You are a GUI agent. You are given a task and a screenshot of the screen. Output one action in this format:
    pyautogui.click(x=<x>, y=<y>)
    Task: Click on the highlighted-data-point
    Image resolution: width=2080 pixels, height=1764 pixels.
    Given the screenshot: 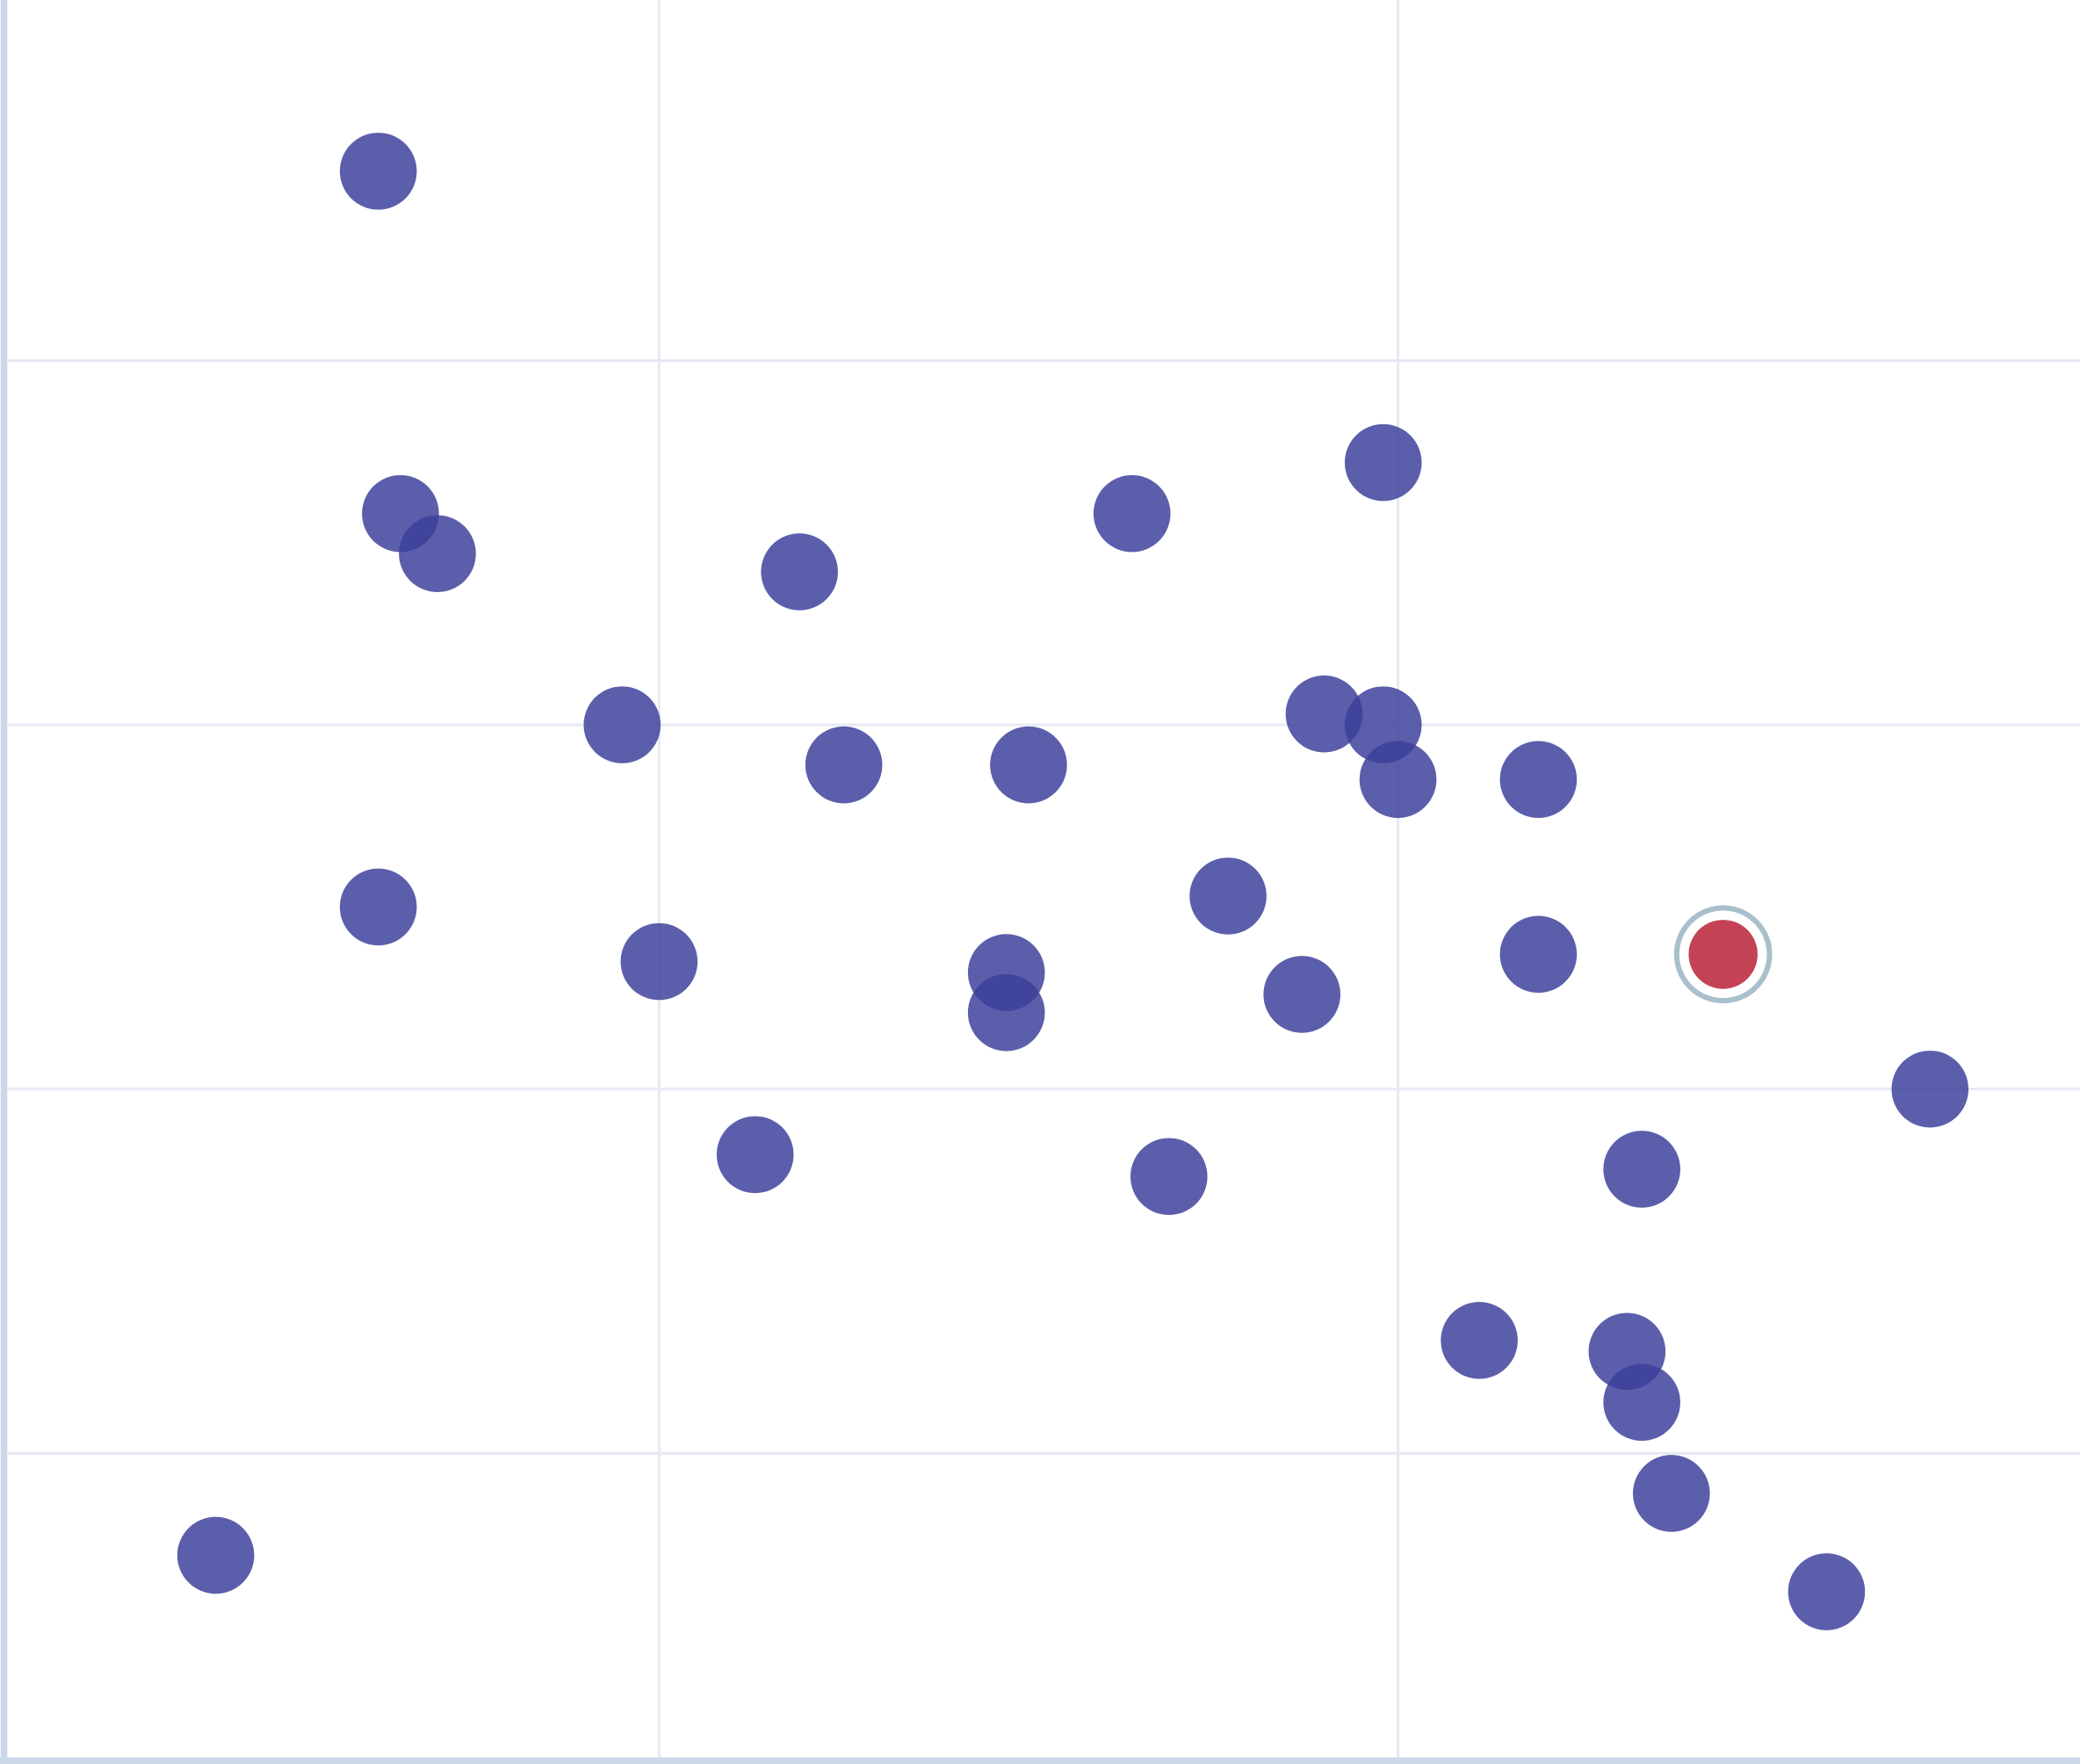 What is the action you would take?
    pyautogui.click(x=1723, y=955)
    